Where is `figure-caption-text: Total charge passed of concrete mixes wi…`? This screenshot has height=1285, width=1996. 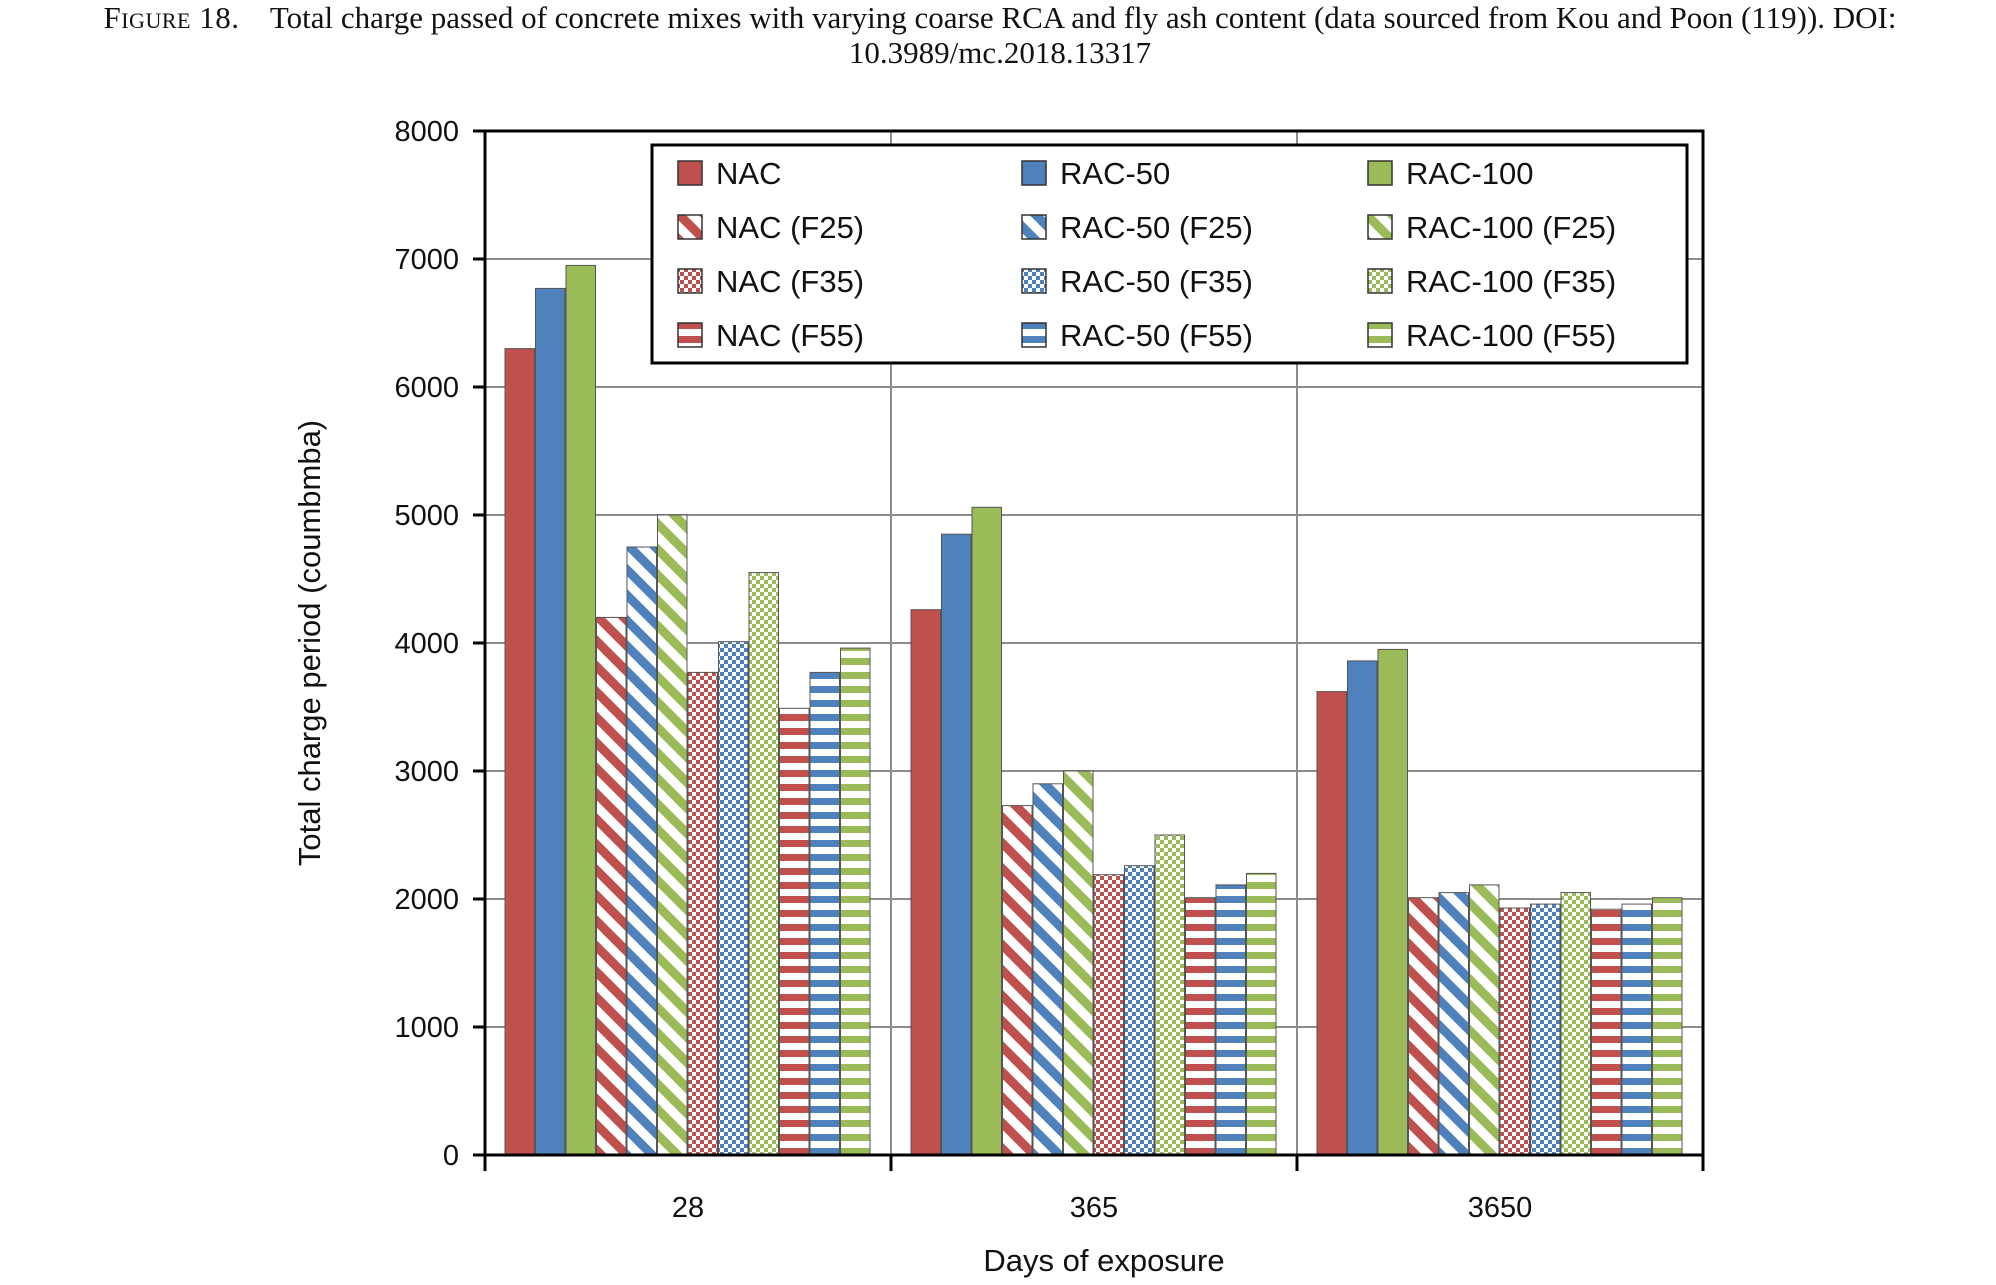 figure-caption-text: Total charge passed of concrete mixes wi… is located at coordinates (1083, 35).